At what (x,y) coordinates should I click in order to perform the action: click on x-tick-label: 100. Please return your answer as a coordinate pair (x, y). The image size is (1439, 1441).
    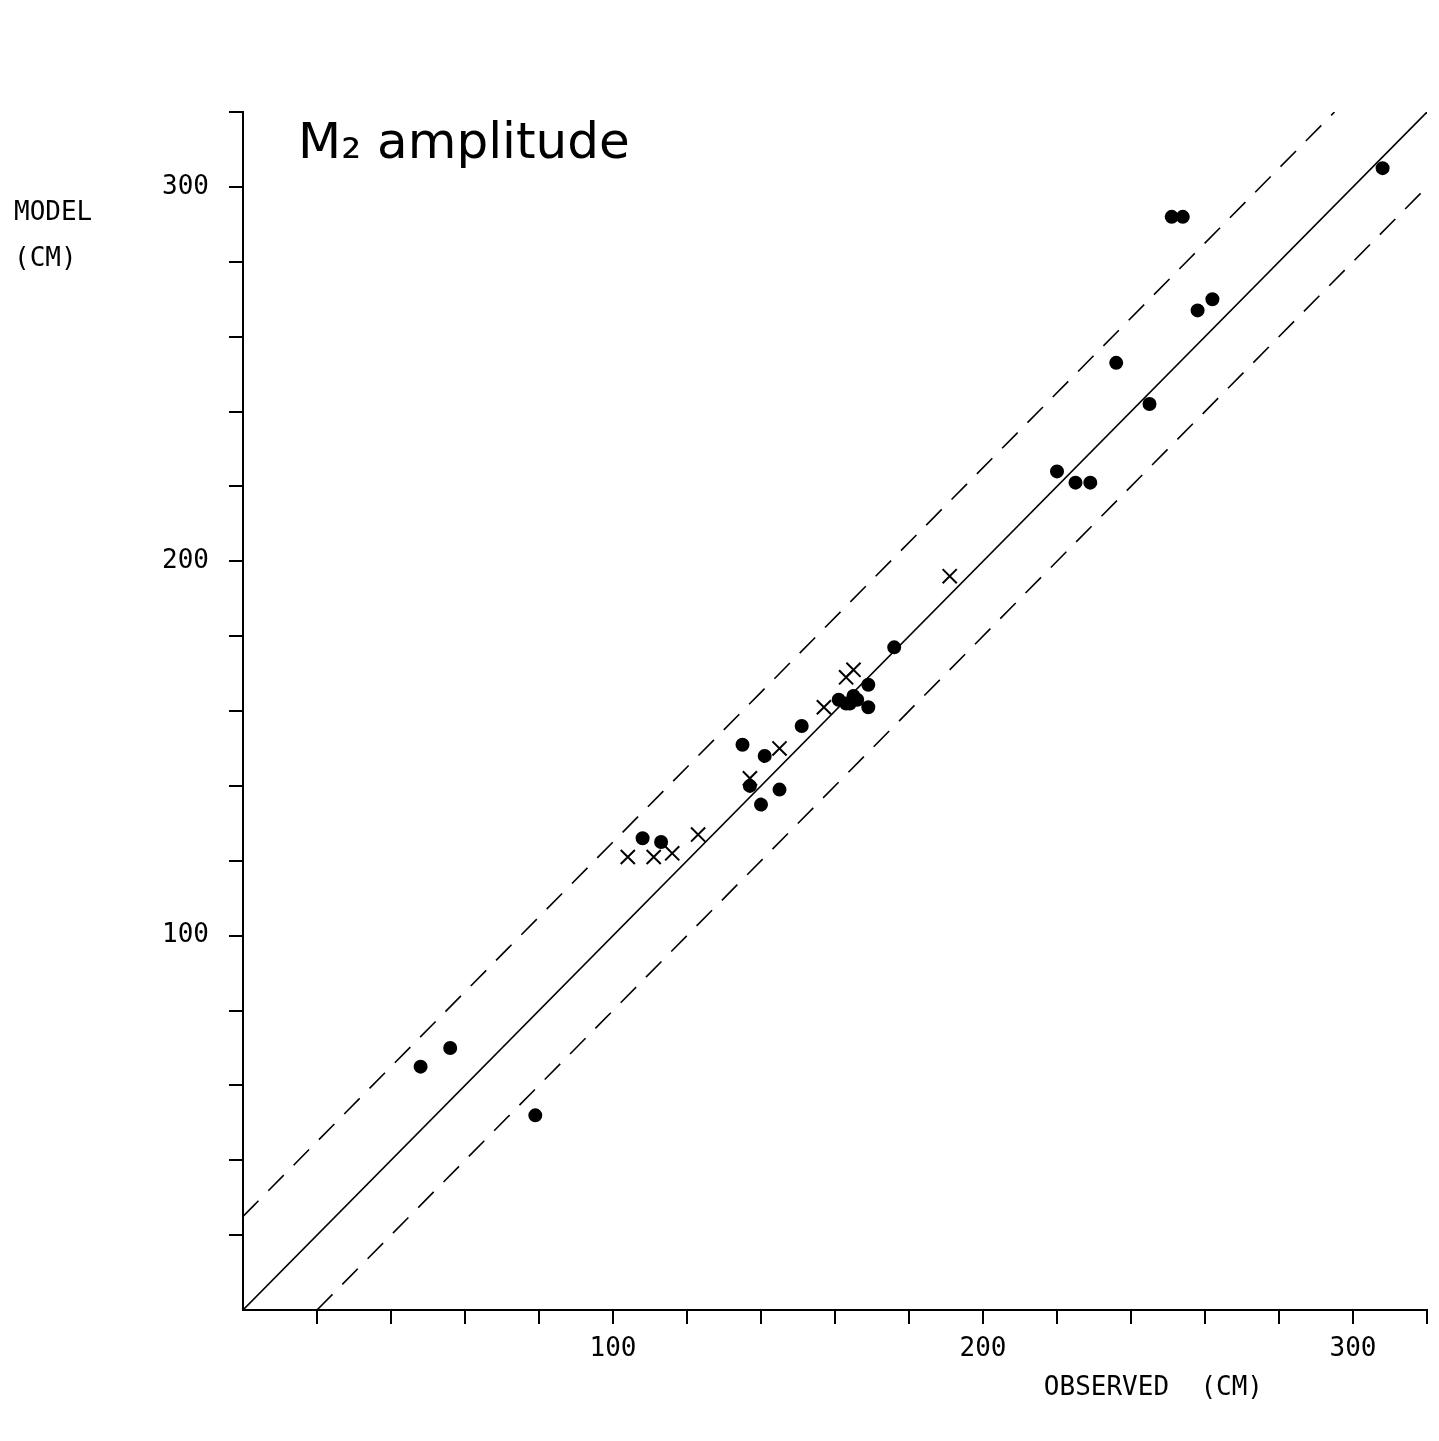
    Looking at the image, I should click on (613, 1347).